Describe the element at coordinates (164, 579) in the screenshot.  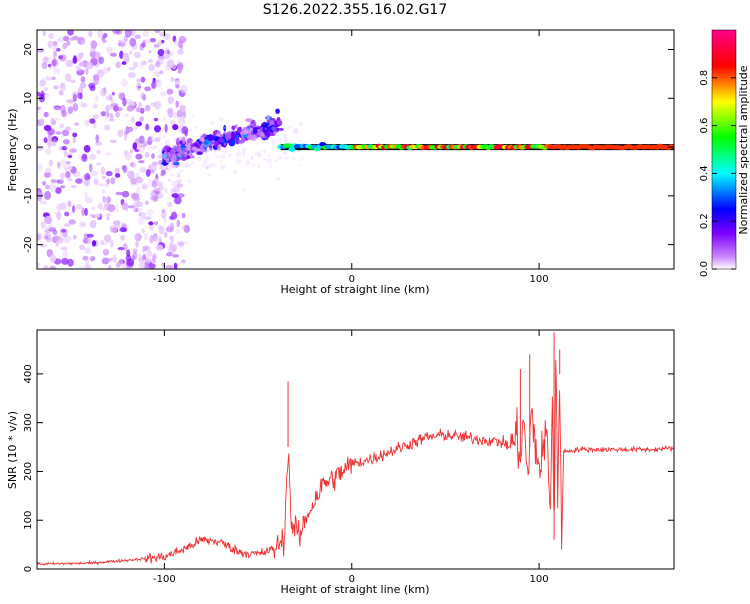
I see `x-tick-label: -100` at that location.